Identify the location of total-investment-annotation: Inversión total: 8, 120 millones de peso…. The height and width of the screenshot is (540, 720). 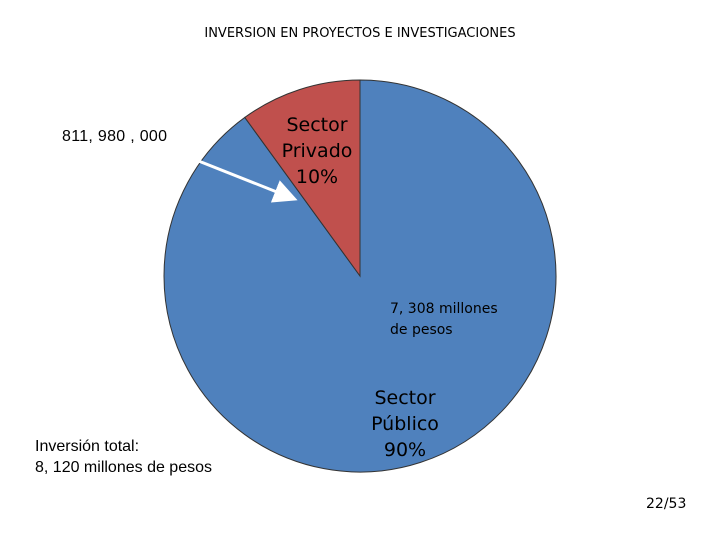
(123, 457).